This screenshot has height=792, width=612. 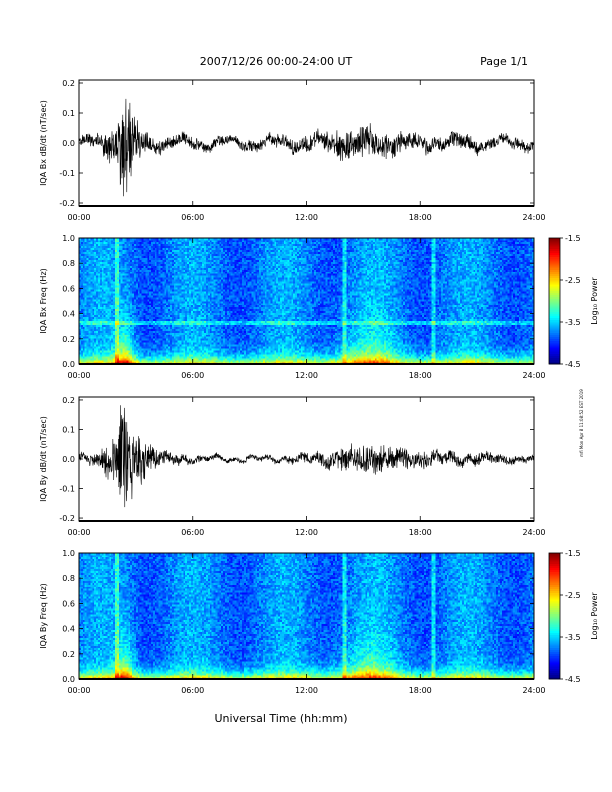 What do you see at coordinates (68, 83) in the screenshot?
I see `y-tick-label: 0.2` at bounding box center [68, 83].